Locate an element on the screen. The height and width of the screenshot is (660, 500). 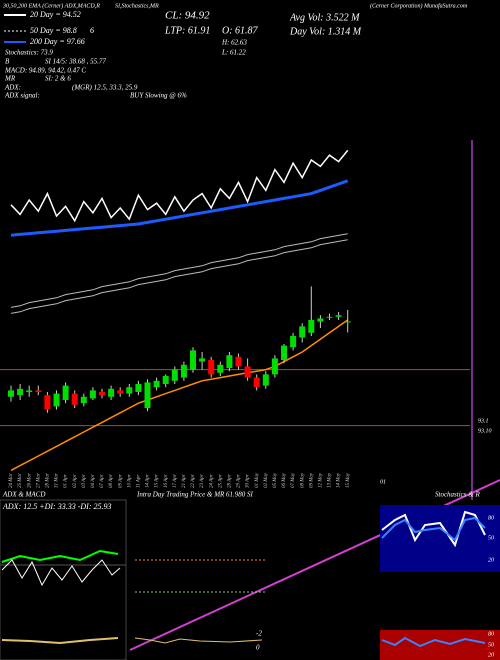
x-tick-label: 15 Apr is located at coordinates (157, 481).